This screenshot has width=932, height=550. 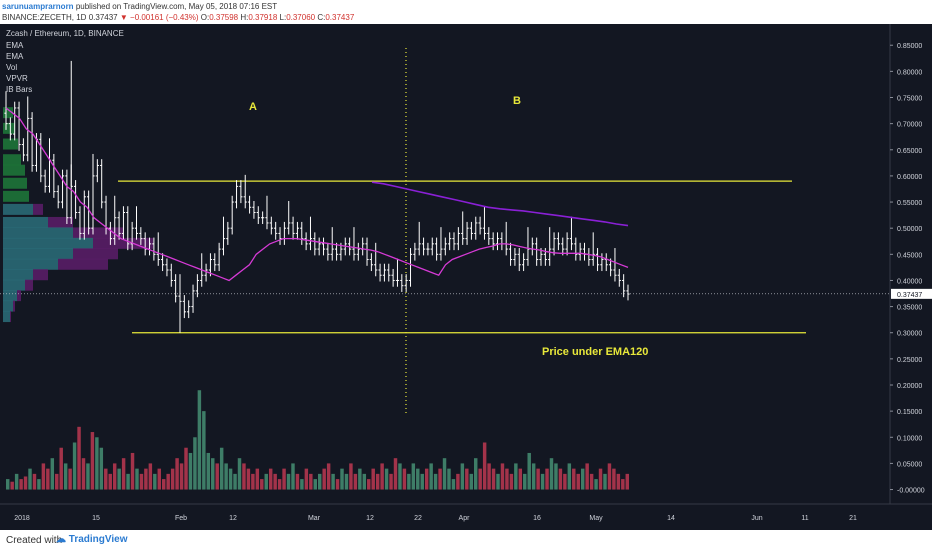 I want to click on y-tick-label: 0.85000, so click(x=909, y=46).